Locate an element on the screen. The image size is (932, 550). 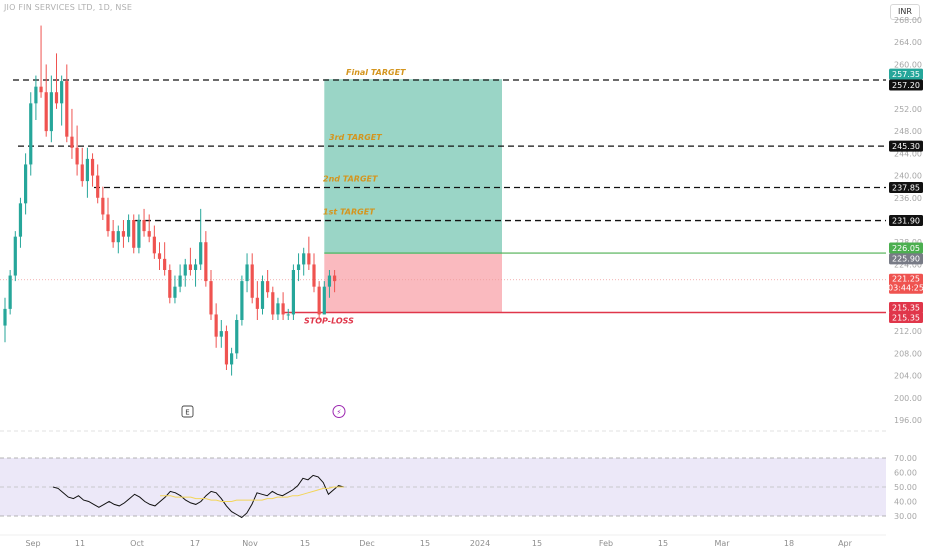
badge-entry-green-text: 226.05 is located at coordinates (906, 248).